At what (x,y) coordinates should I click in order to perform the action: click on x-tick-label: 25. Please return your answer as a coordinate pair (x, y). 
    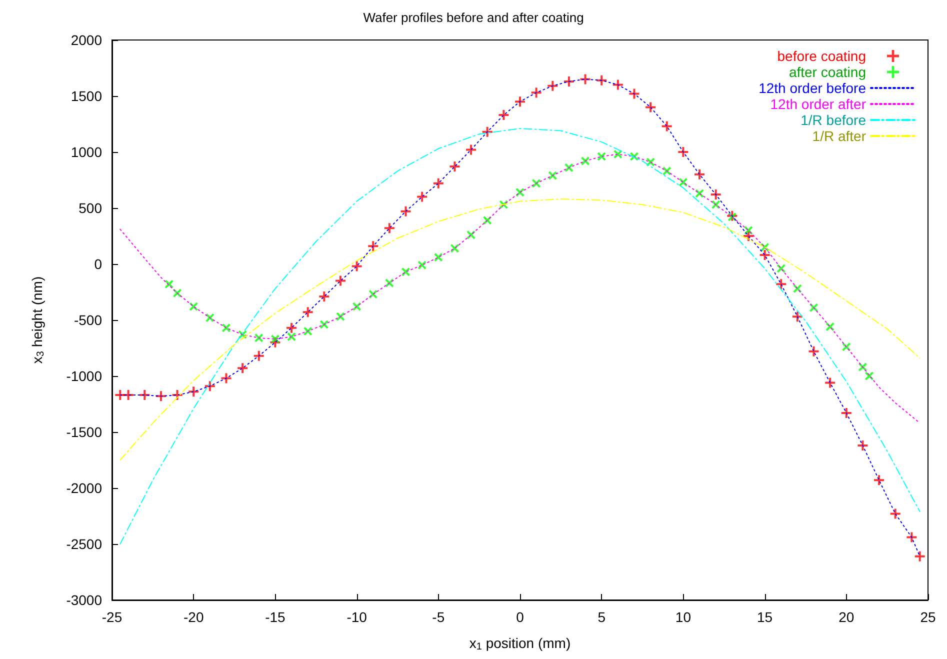
    Looking at the image, I should click on (928, 617).